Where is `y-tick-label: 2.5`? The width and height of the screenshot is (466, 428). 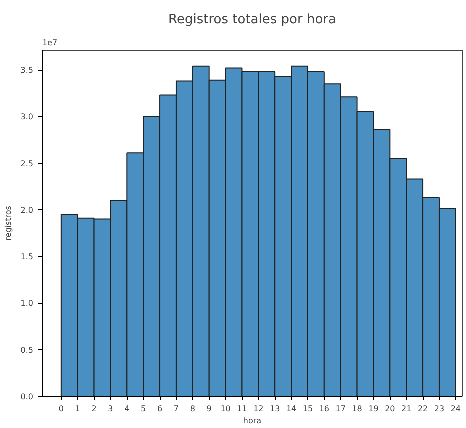 y-tick-label: 2.5 is located at coordinates (27, 163).